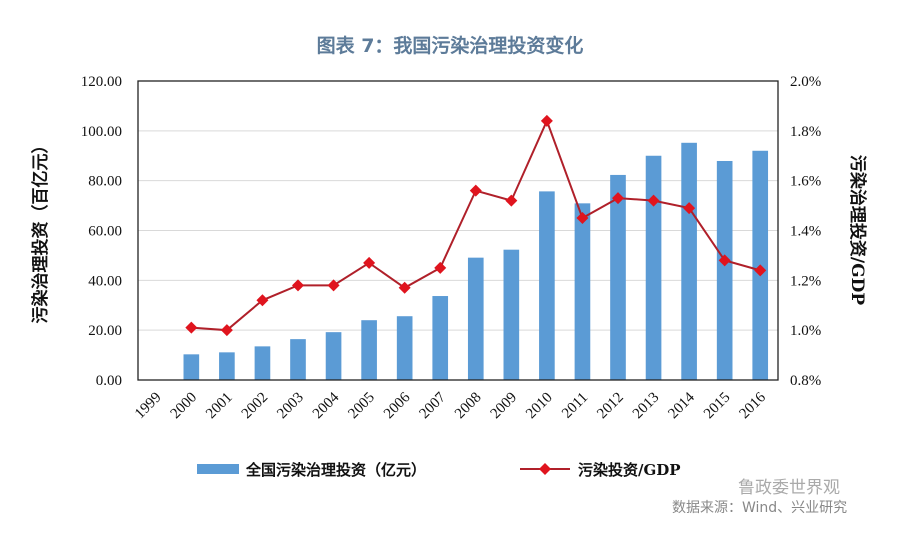 This screenshot has width=900, height=536. I want to click on bar-2001, so click(227, 366).